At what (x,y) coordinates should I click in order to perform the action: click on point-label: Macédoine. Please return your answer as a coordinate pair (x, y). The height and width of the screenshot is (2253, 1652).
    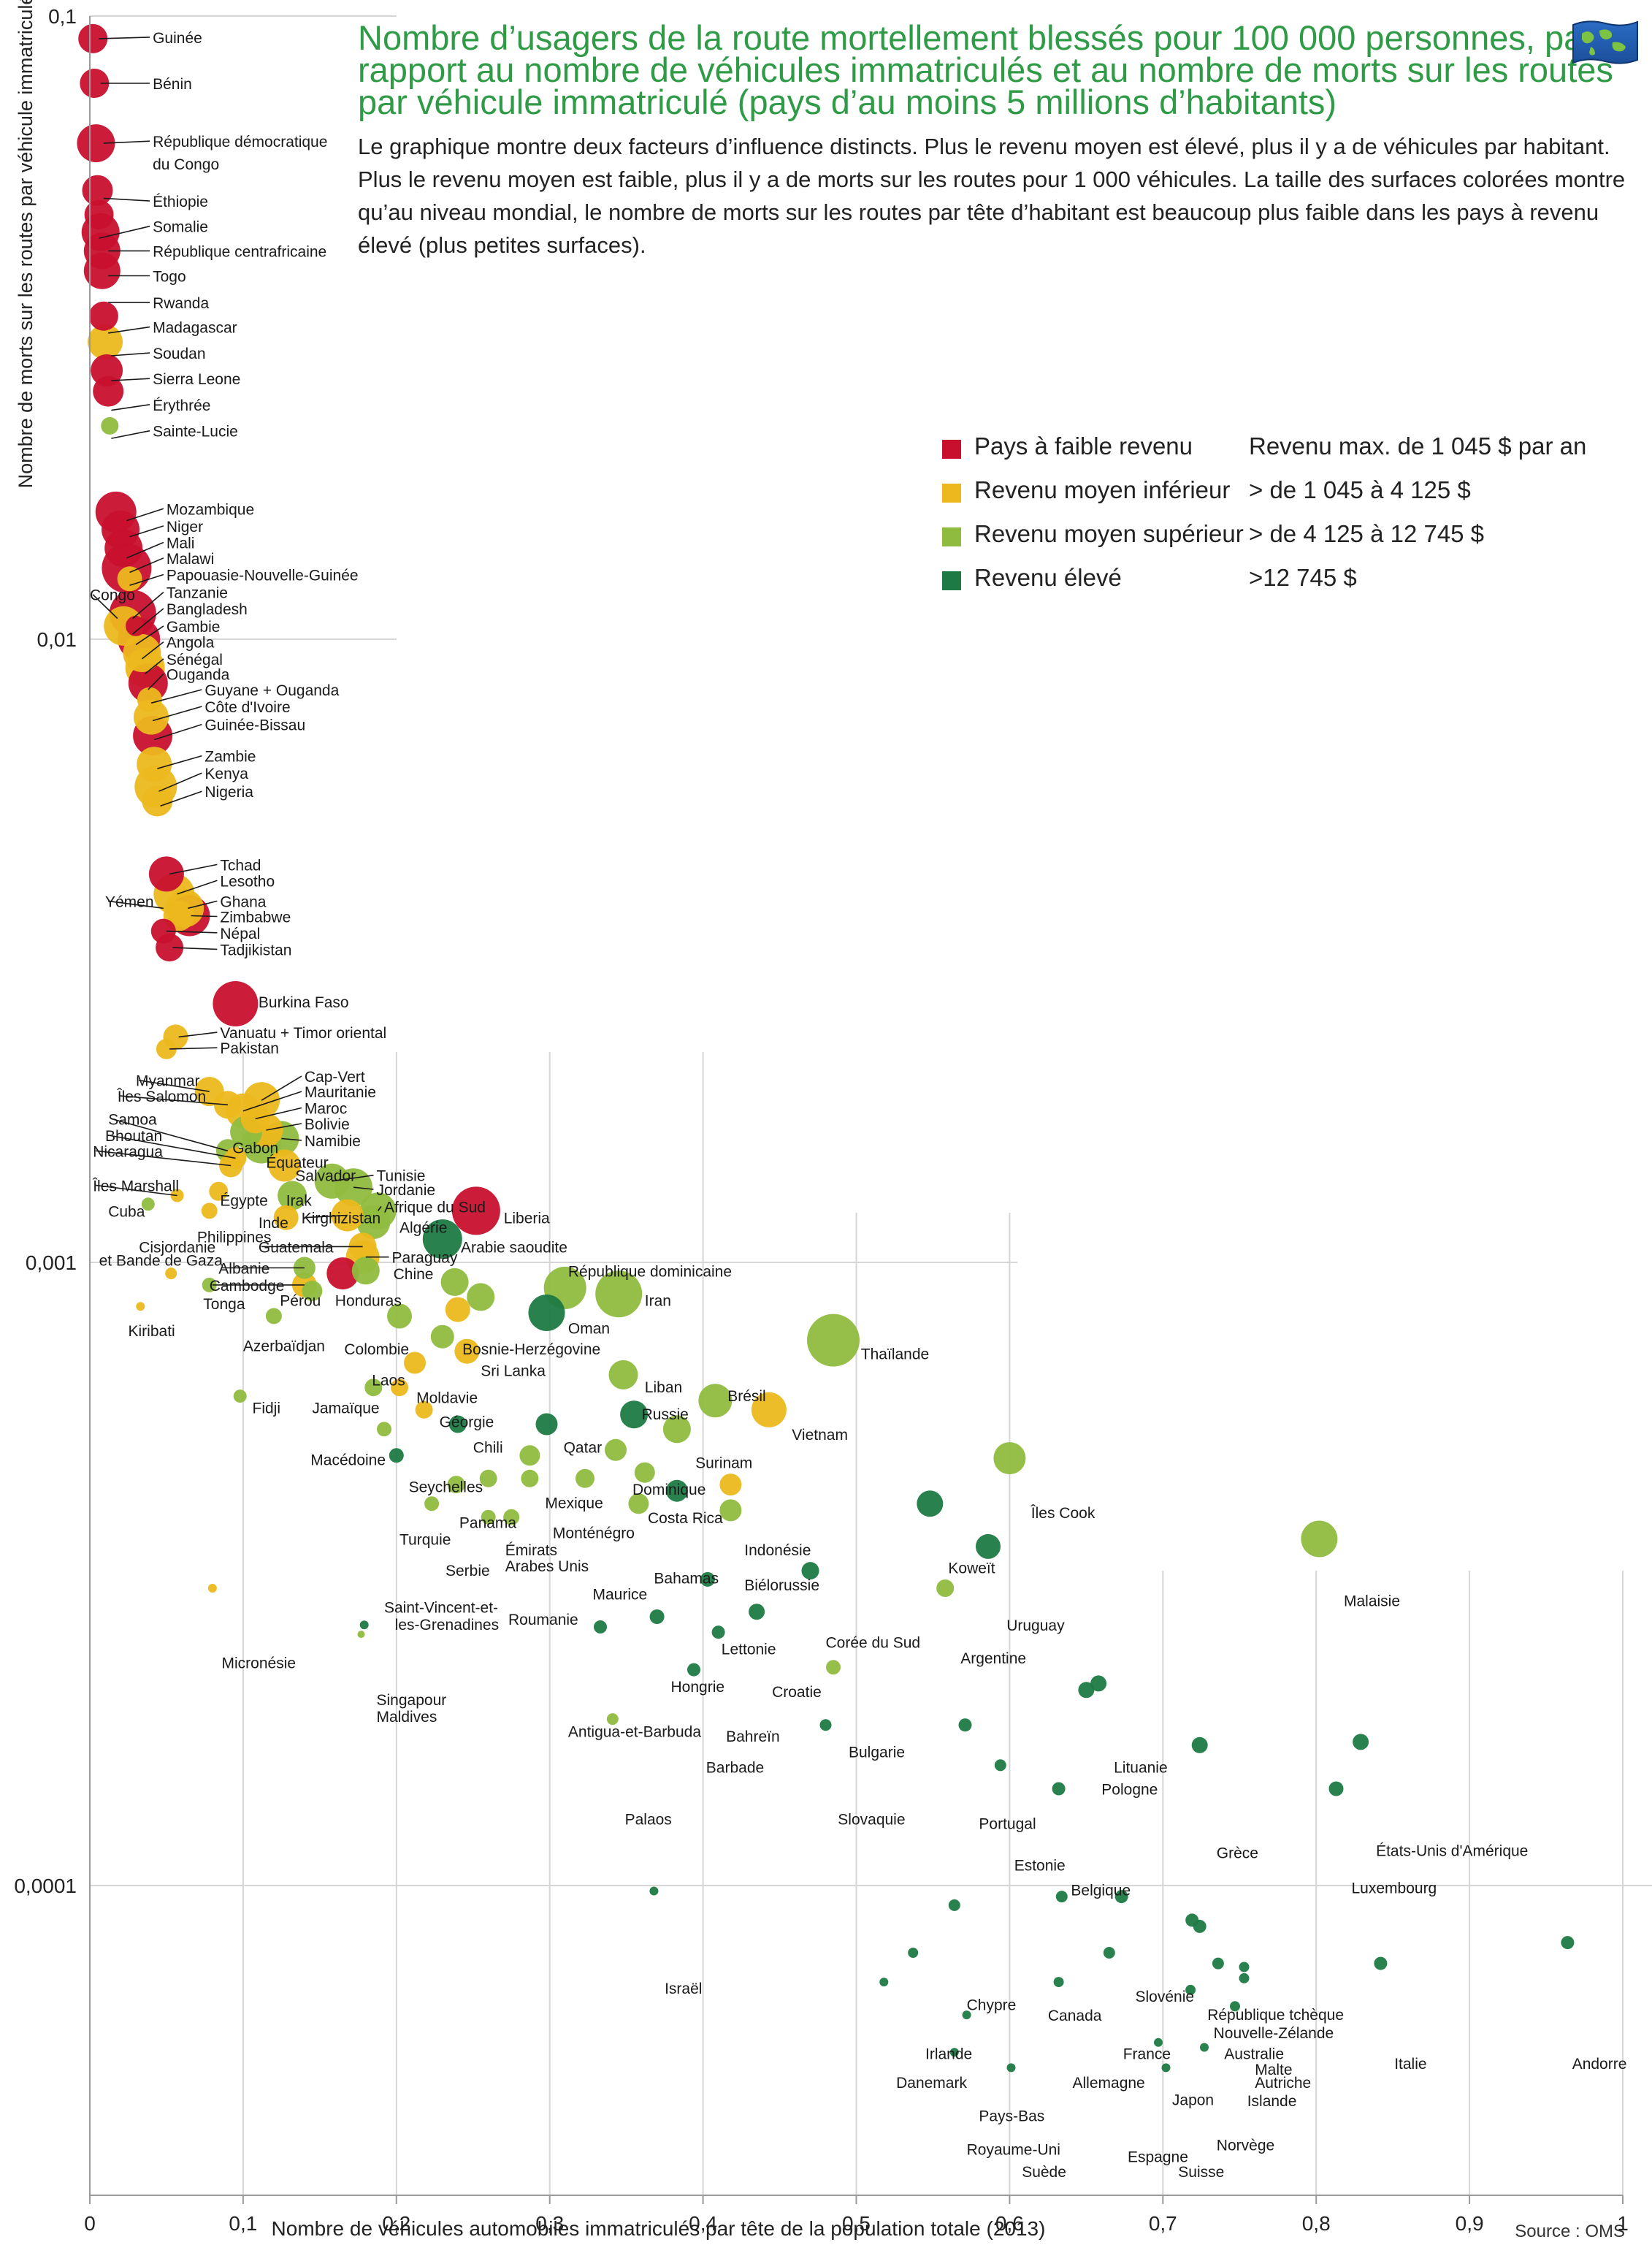
    Looking at the image, I should click on (348, 1460).